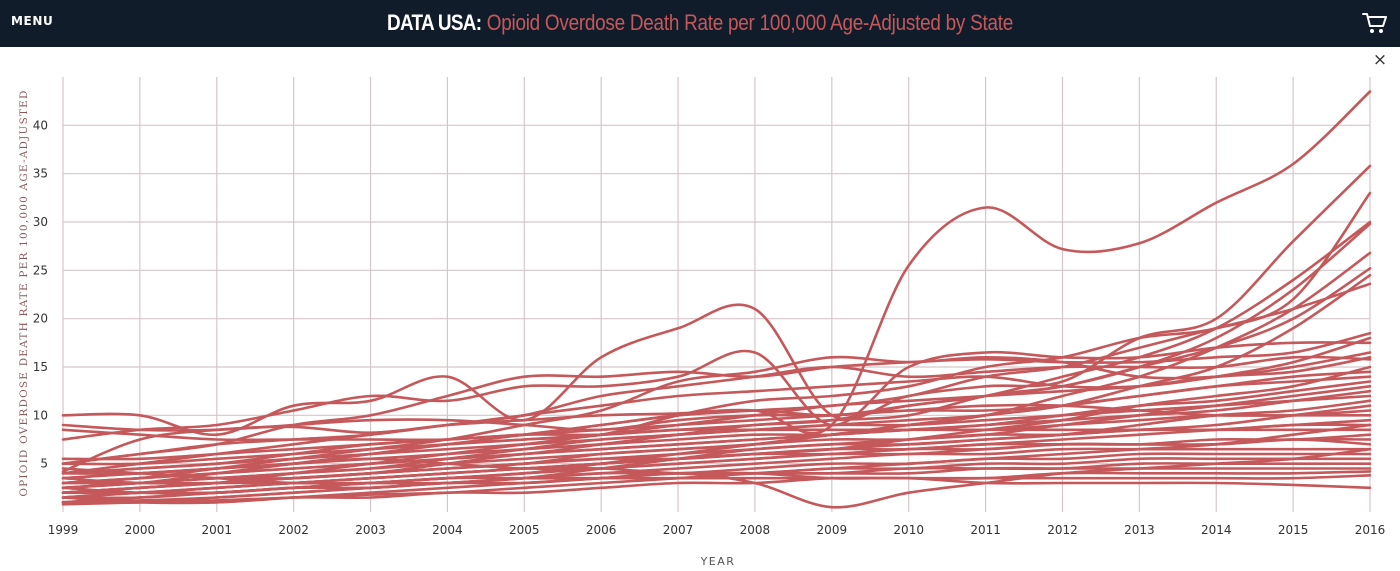  Describe the element at coordinates (908, 530) in the screenshot. I see `x-tick-label: 2010` at that location.